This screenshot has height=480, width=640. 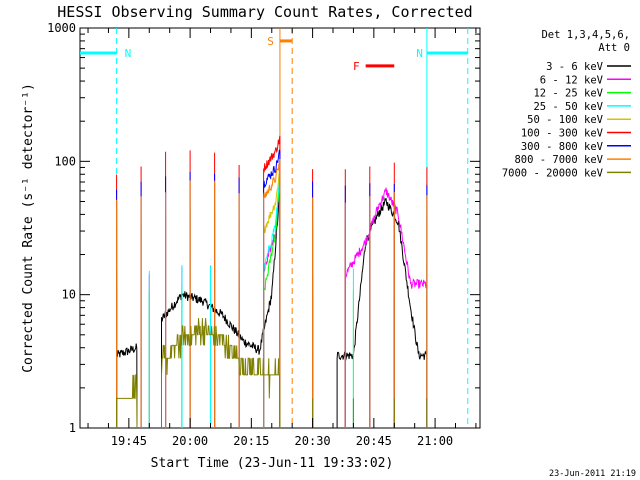 What do you see at coordinates (313, 441) in the screenshot?
I see `x-tick-label: 20:30` at bounding box center [313, 441].